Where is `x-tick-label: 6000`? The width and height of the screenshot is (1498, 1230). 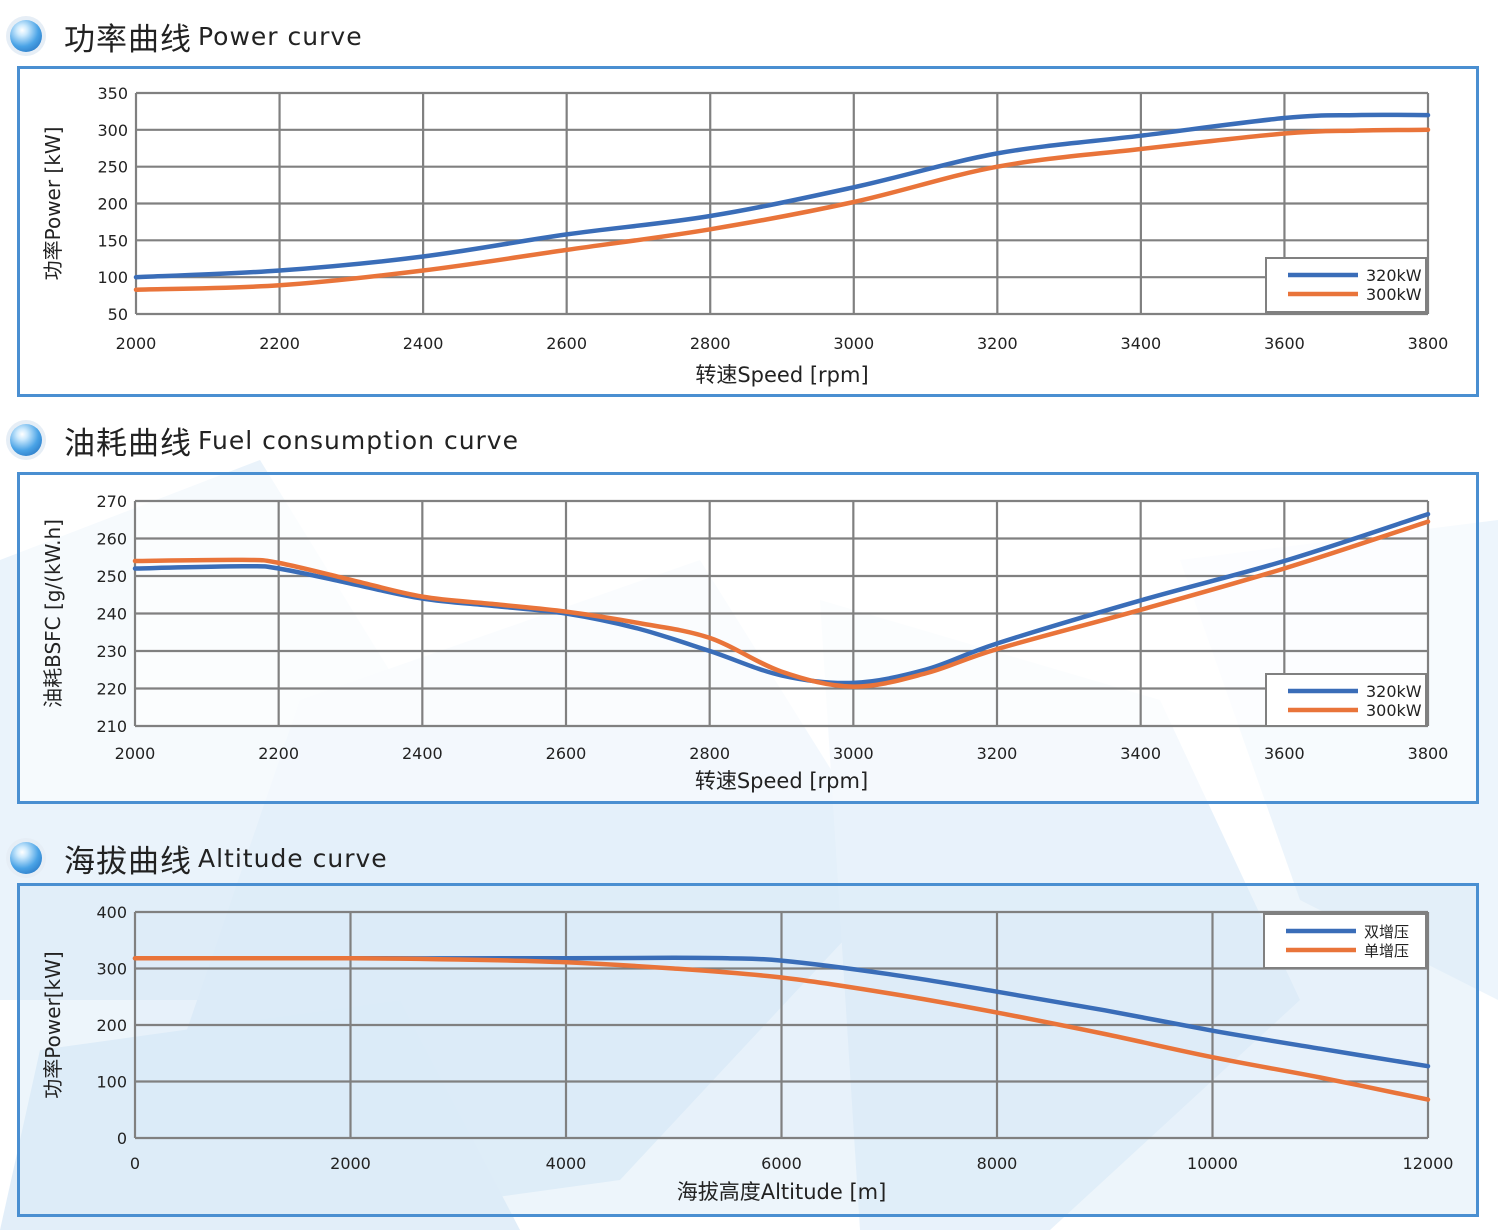
x-tick-label: 6000 is located at coordinates (781, 1163).